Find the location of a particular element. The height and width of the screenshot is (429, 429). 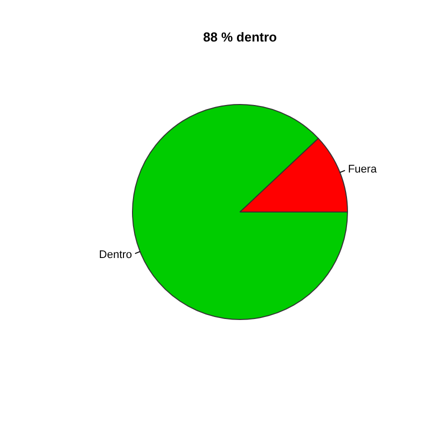

chart-title: 88 % dentro is located at coordinates (240, 37).